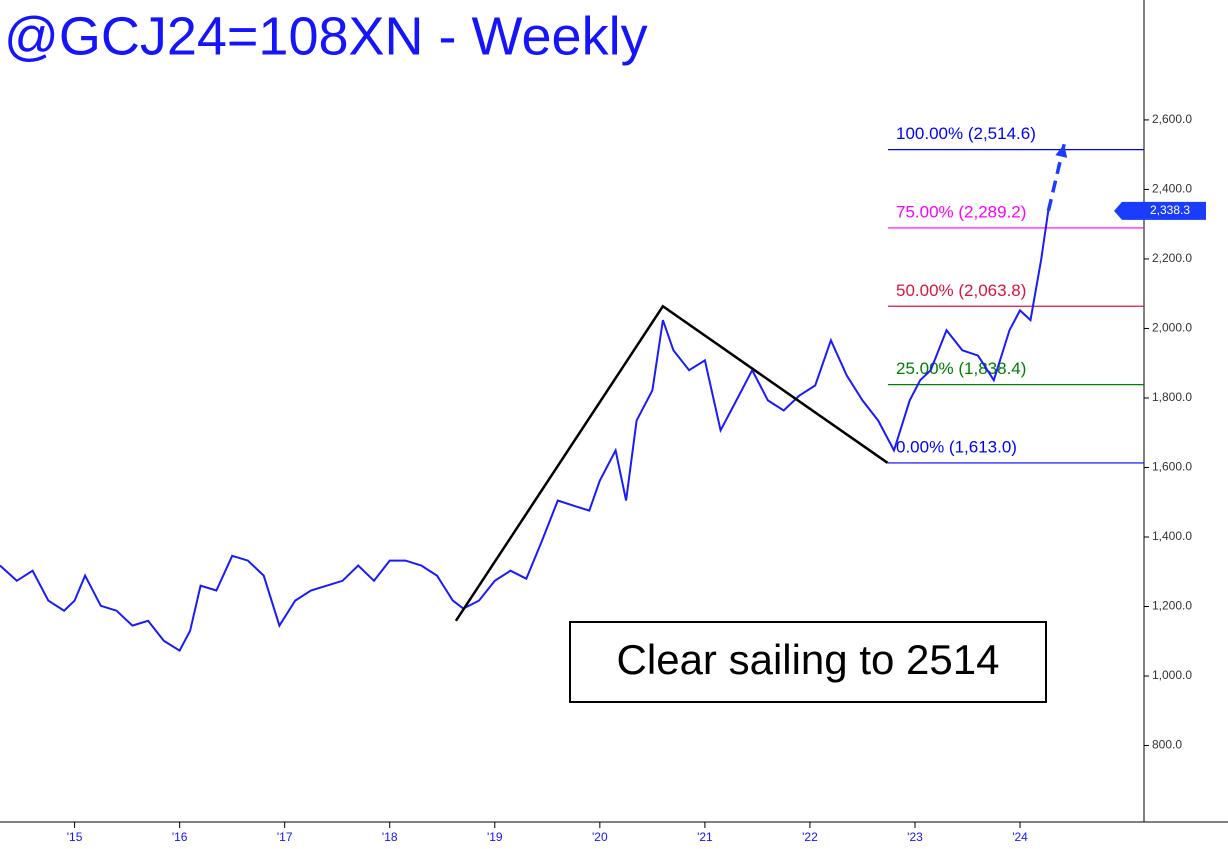 The image size is (1228, 849). Describe the element at coordinates (1170, 210) in the screenshot. I see `last-price-label: 2,338.3` at that location.